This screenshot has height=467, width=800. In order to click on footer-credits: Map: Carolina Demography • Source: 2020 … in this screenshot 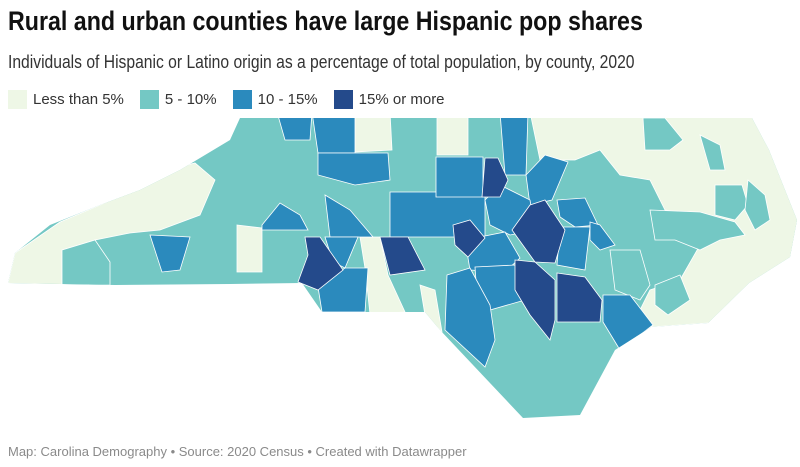, I will do `click(237, 451)`.